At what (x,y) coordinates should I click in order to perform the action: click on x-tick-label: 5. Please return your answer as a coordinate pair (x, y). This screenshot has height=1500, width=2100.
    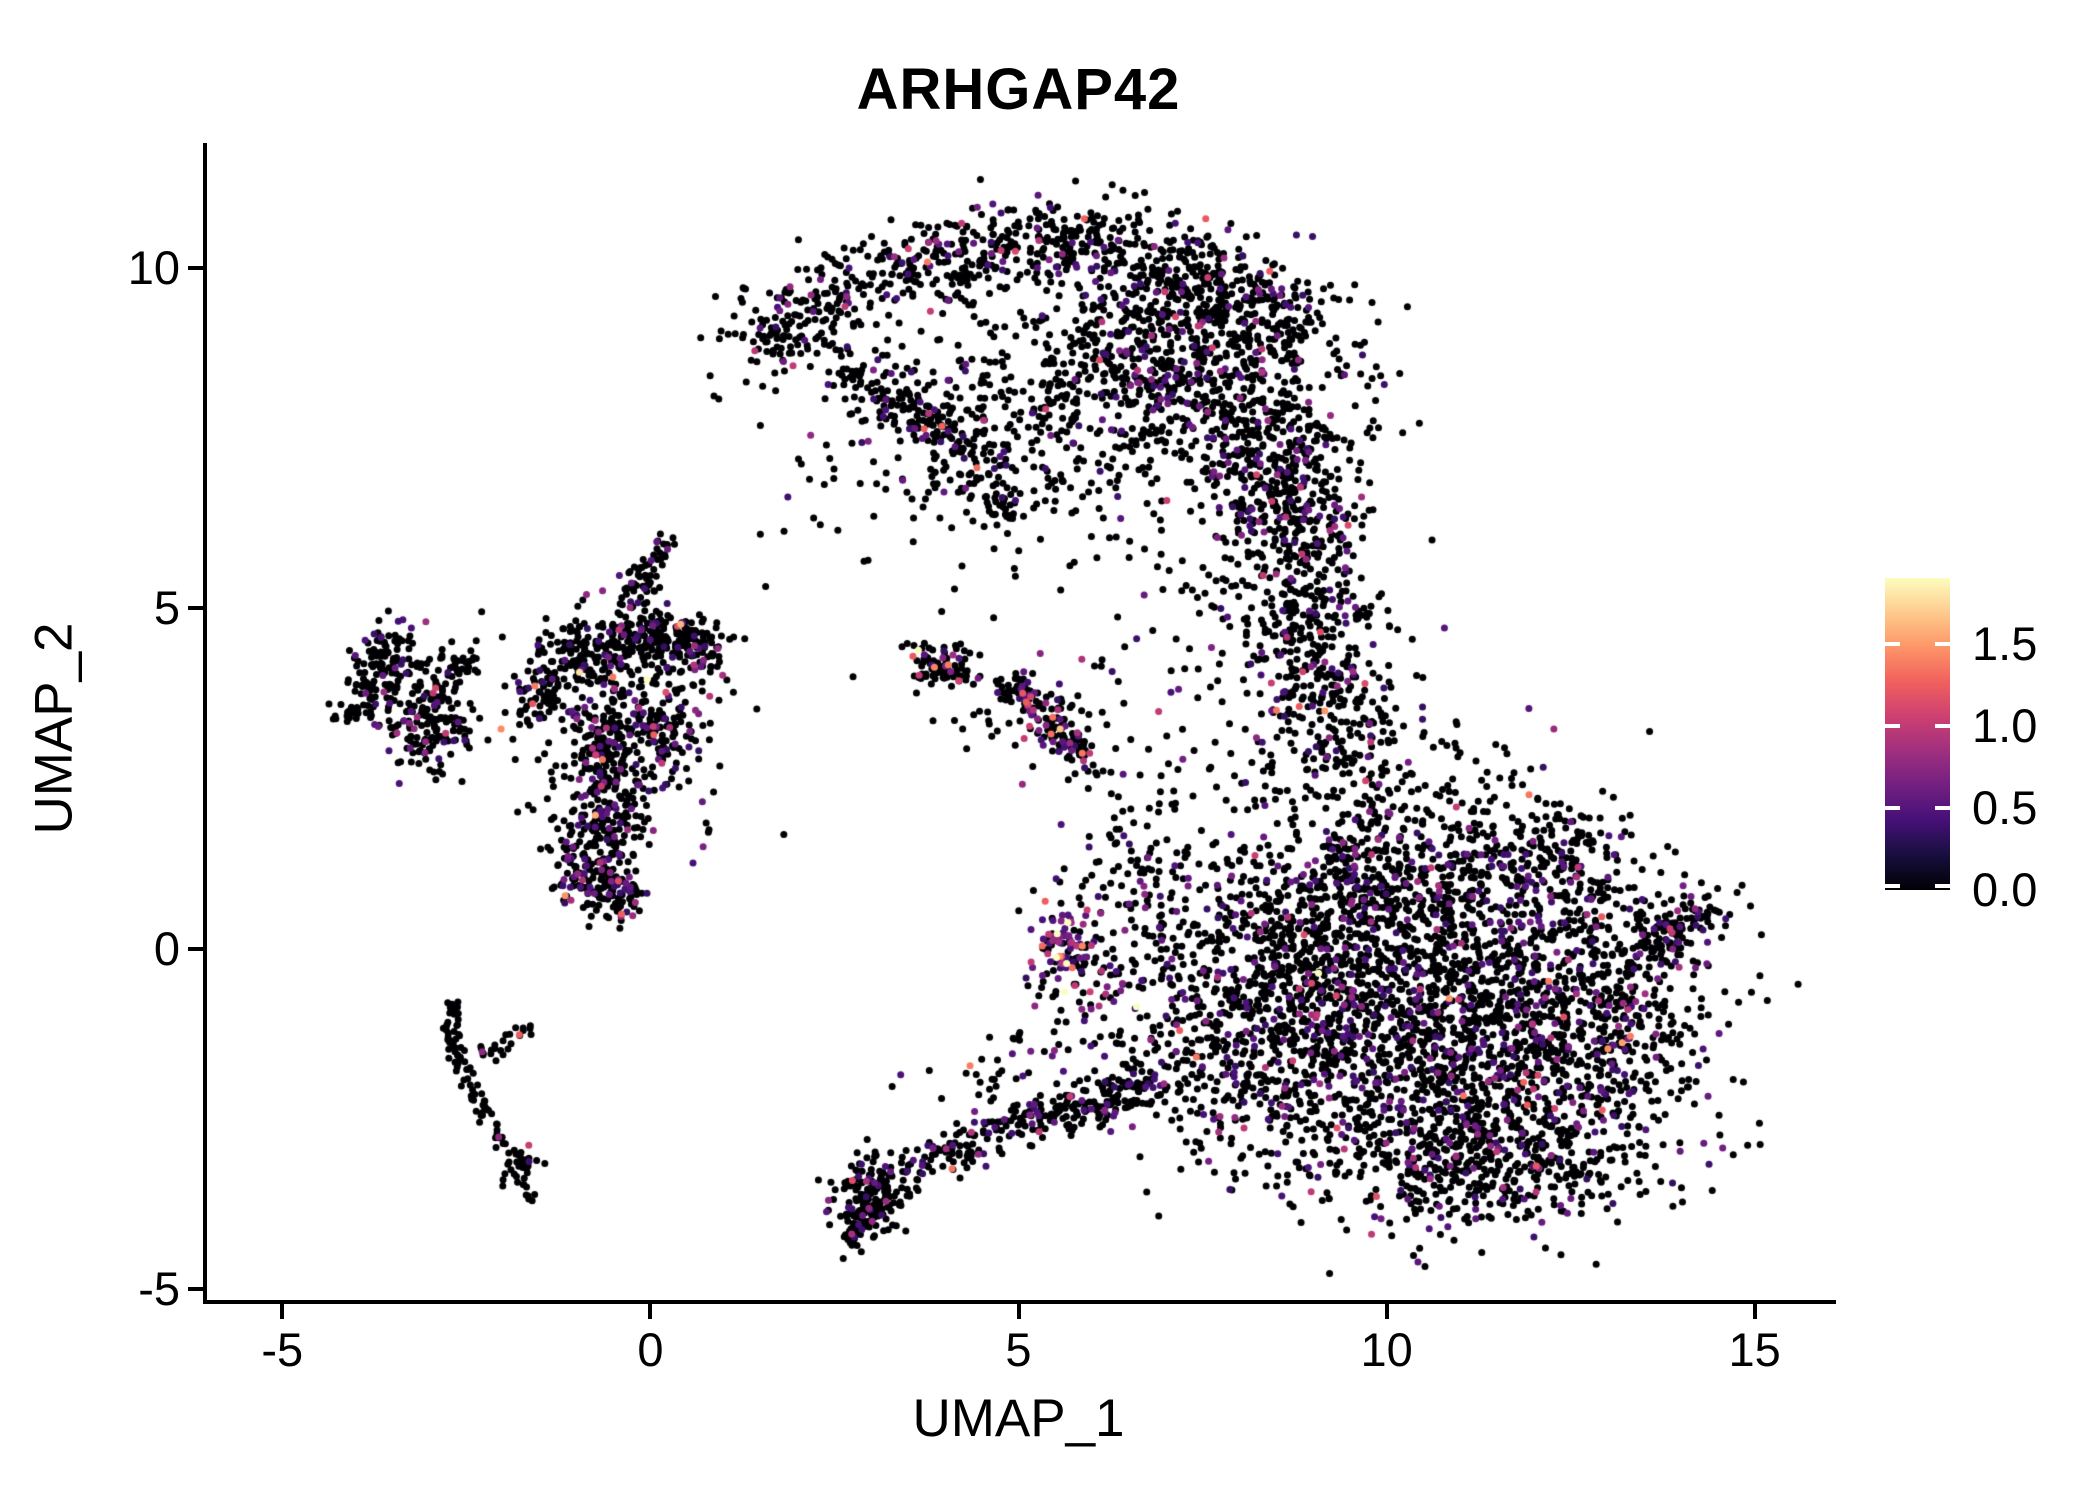
    Looking at the image, I should click on (1018, 1349).